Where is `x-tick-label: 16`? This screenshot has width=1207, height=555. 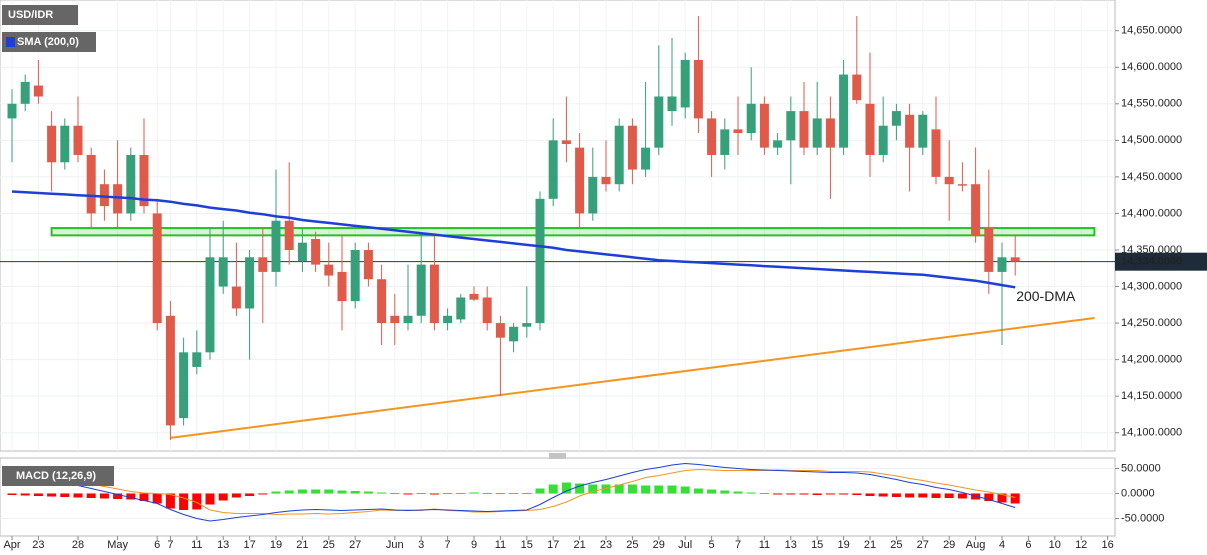 x-tick-label: 16 is located at coordinates (1107, 545).